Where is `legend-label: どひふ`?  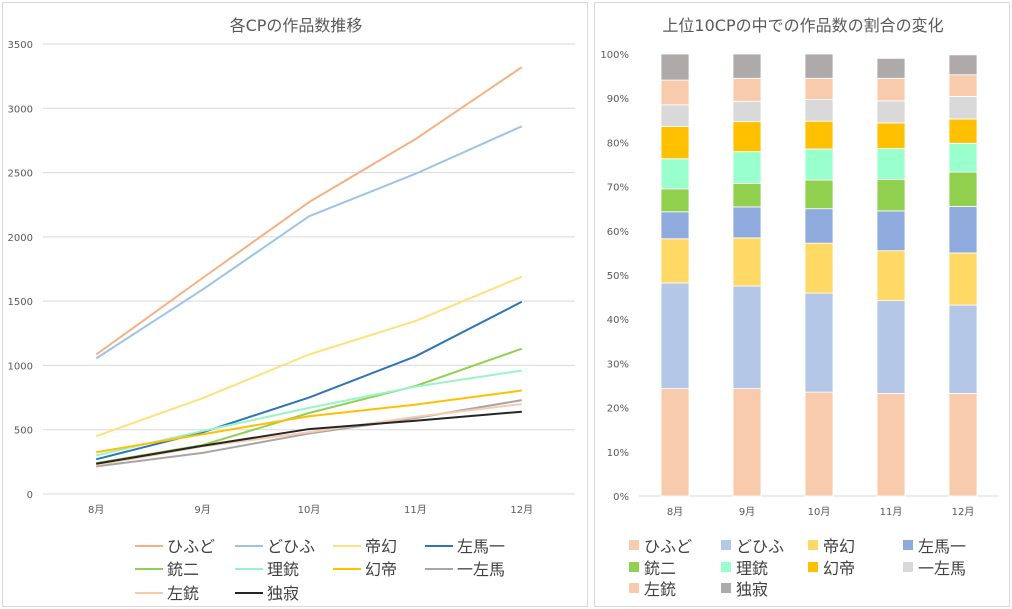
legend-label: どひふ is located at coordinates (760, 546).